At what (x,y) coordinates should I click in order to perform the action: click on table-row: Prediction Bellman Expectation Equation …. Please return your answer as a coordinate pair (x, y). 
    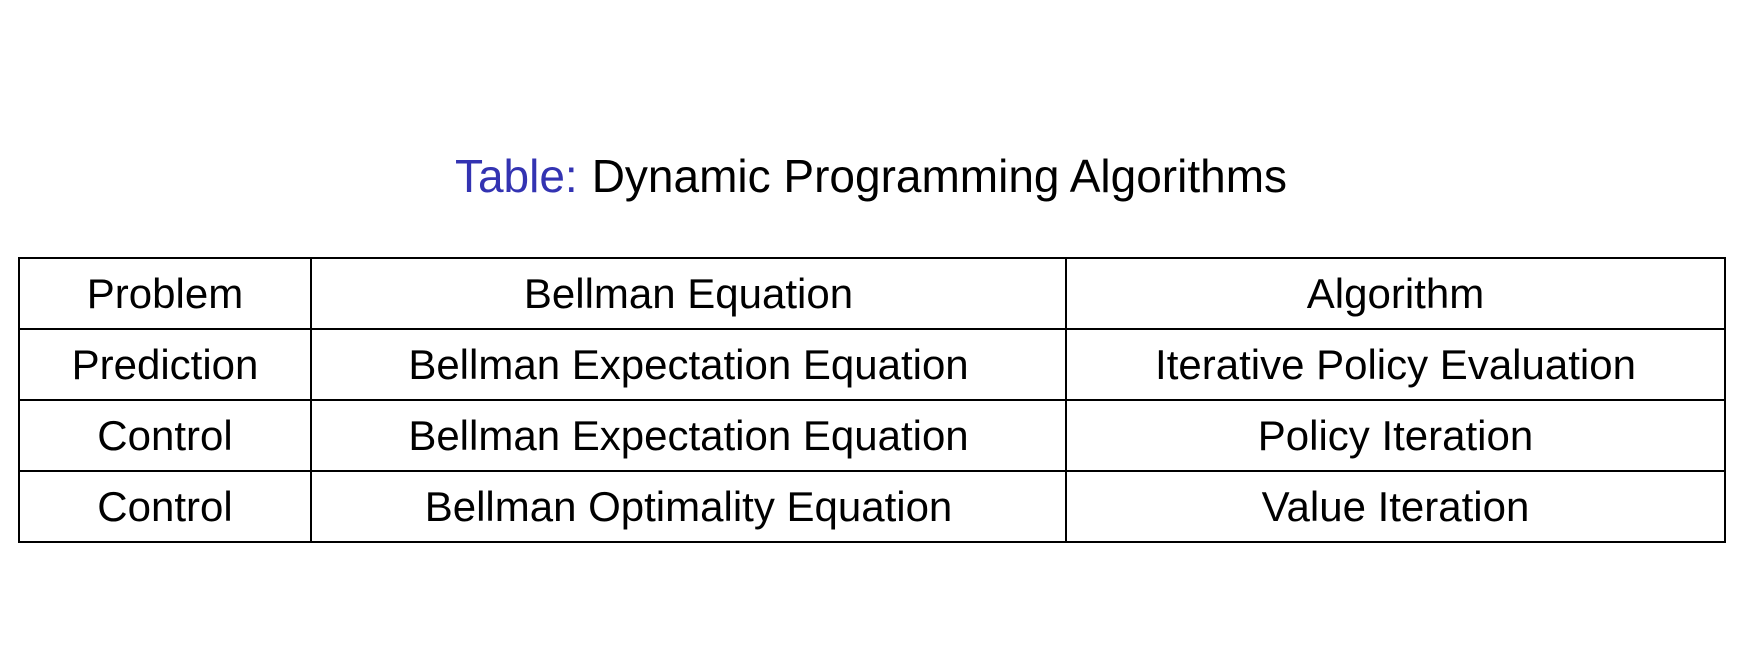
    Looking at the image, I should click on (872, 364).